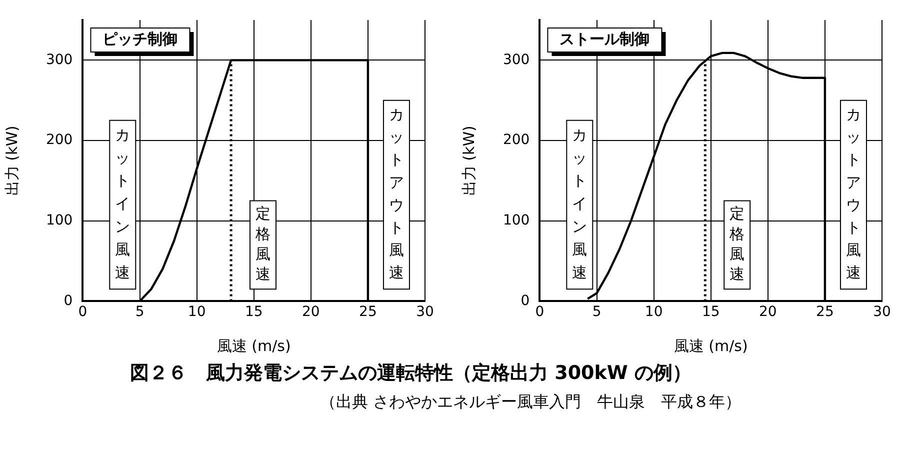  Describe the element at coordinates (605, 39) in the screenshot. I see `text: ストール制御` at that location.